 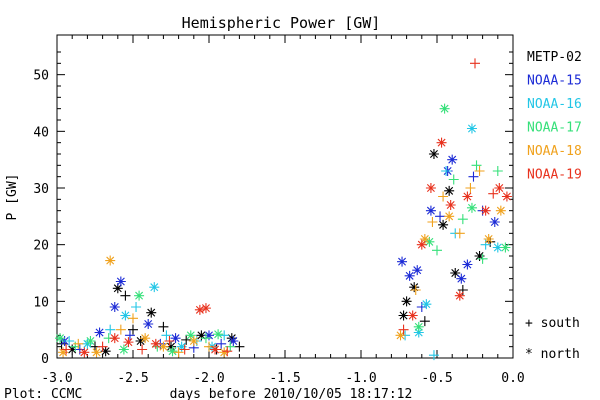 I want to click on legend-entry: NOAA-15, so click(x=554, y=81).